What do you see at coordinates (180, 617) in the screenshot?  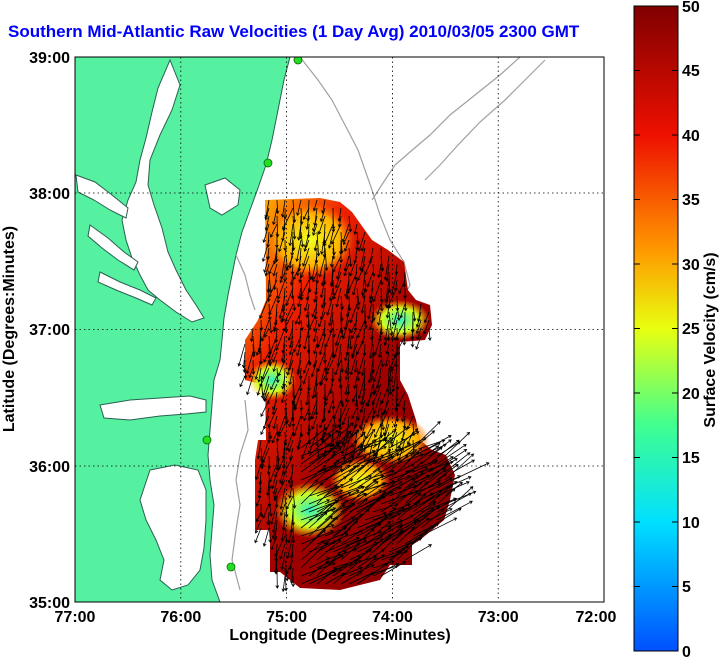 I see `x-tick-label: 76:00` at bounding box center [180, 617].